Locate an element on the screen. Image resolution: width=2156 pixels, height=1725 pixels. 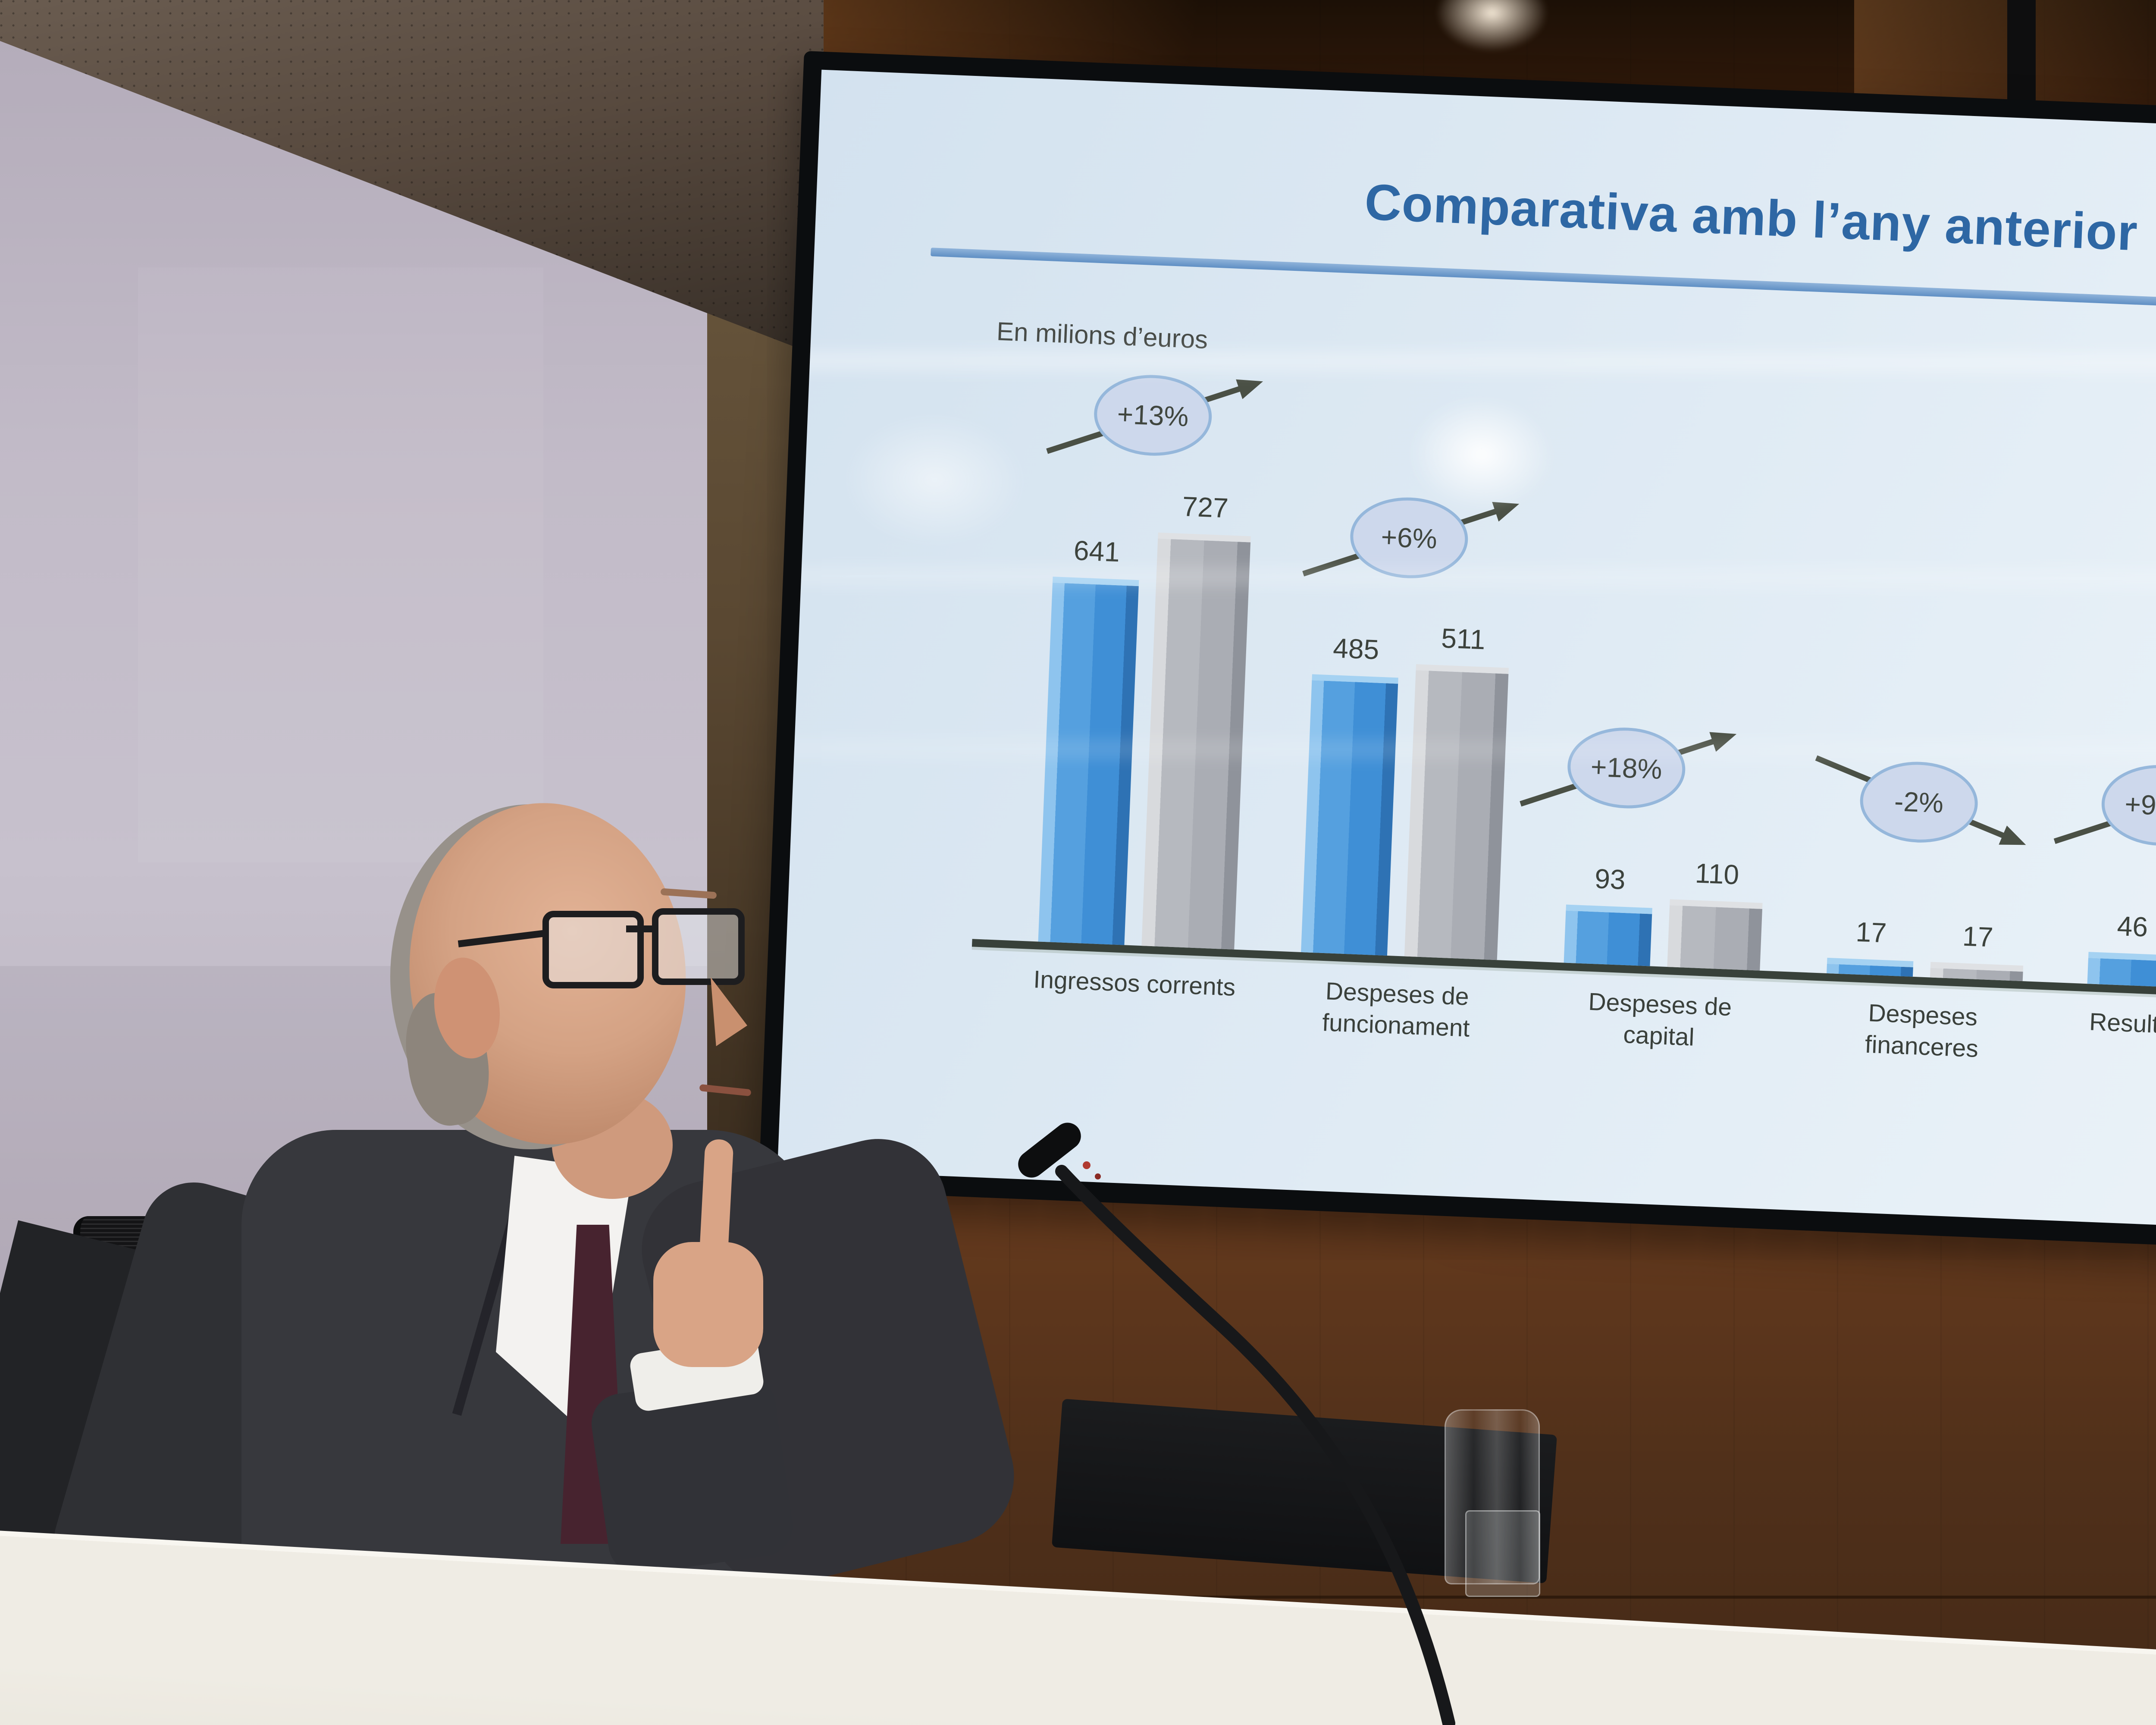
glasses-bridge is located at coordinates (641, 928).